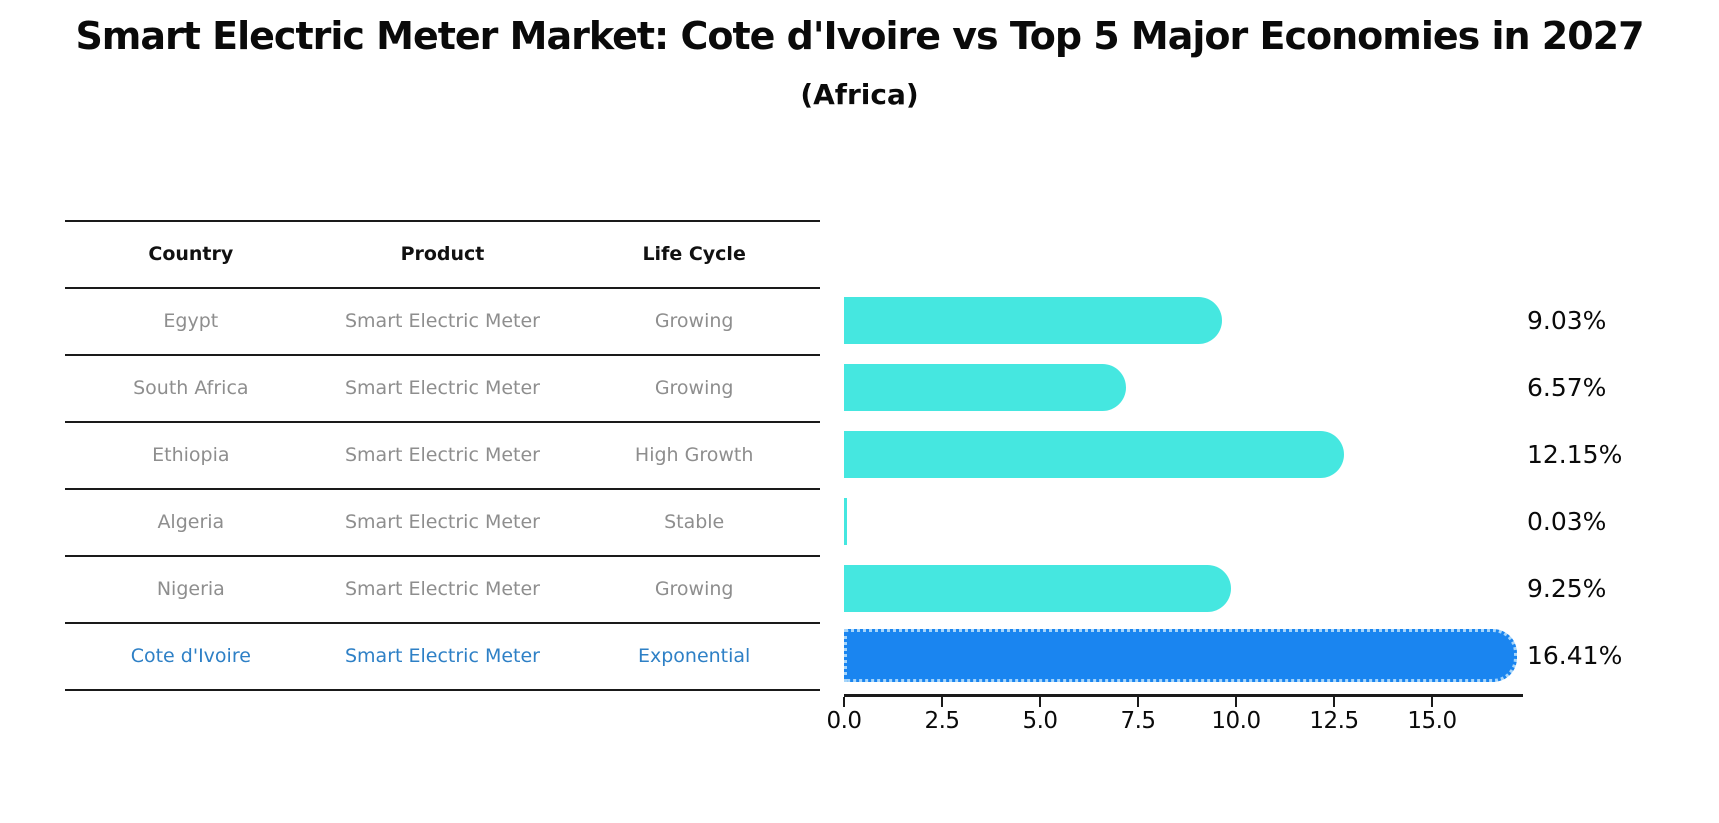 The height and width of the screenshot is (823, 1719). What do you see at coordinates (844, 721) in the screenshot?
I see `x-tick-label: 0.0` at bounding box center [844, 721].